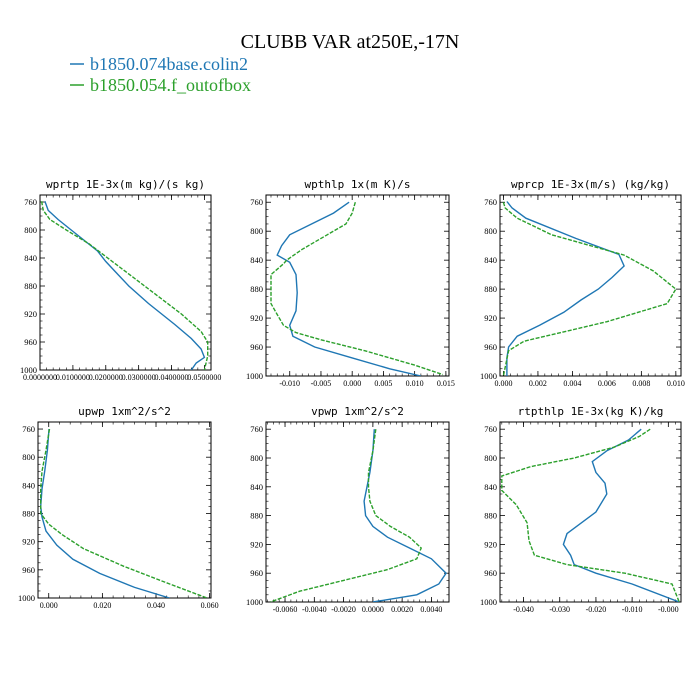  I want to click on x-tick-label: 0.006, so click(607, 383).